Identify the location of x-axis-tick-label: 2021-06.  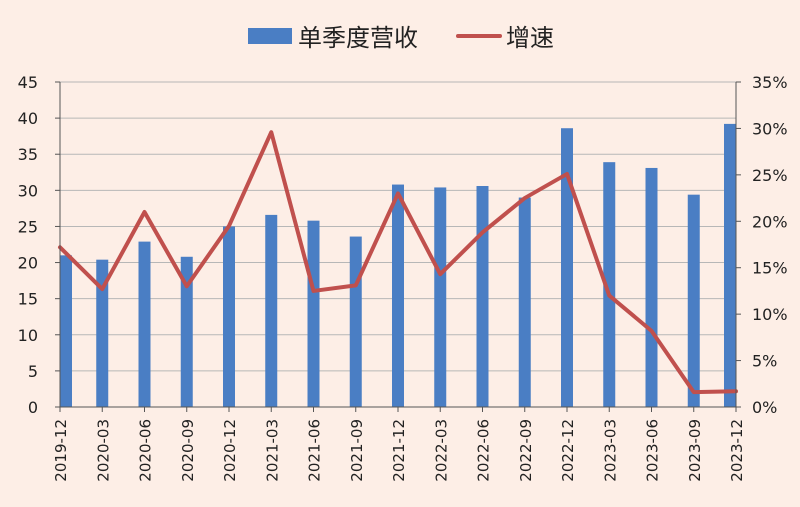
(315, 450).